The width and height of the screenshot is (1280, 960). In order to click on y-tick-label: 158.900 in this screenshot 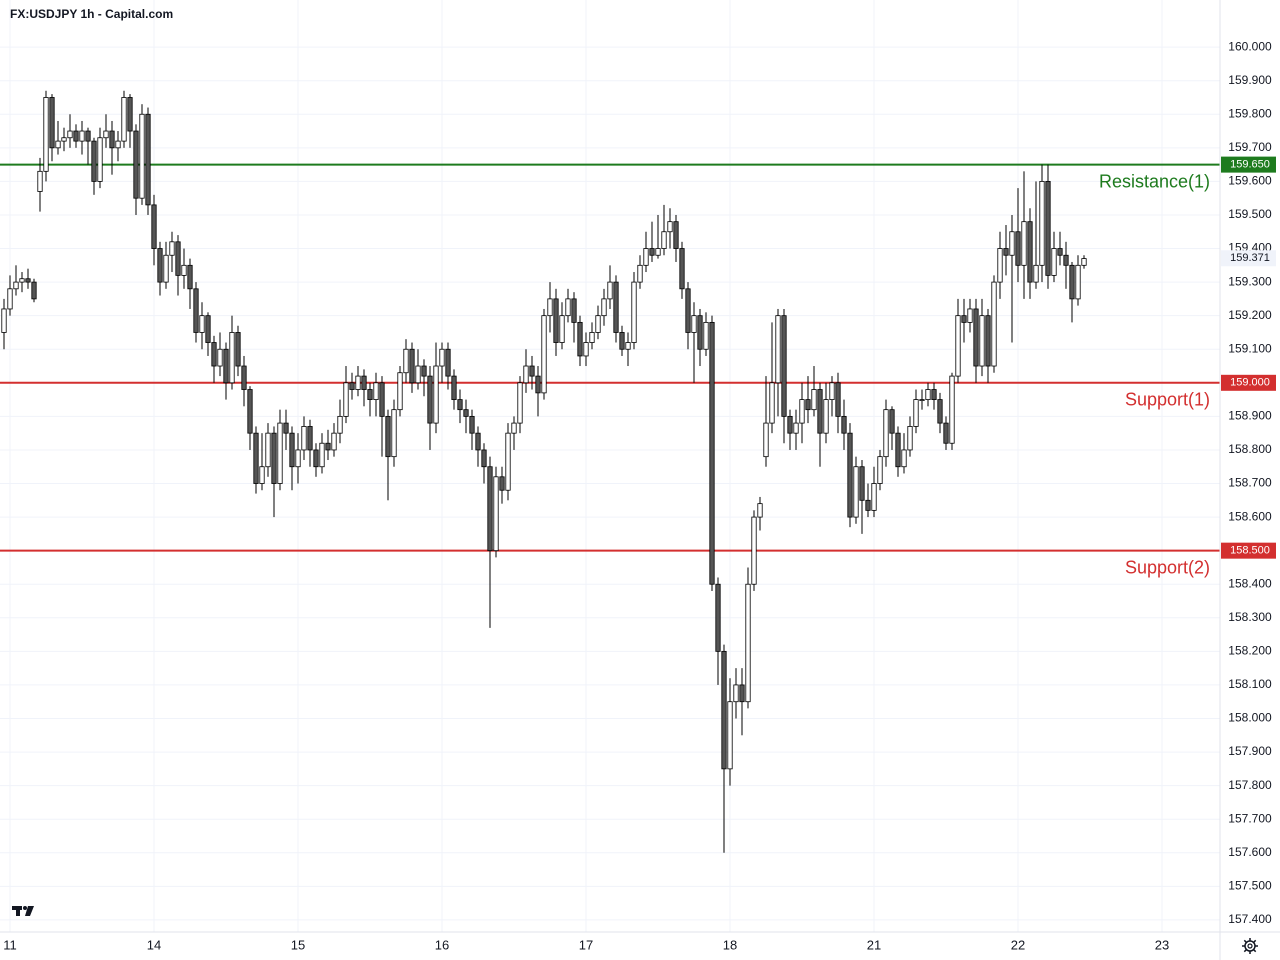, I will do `click(1250, 416)`.